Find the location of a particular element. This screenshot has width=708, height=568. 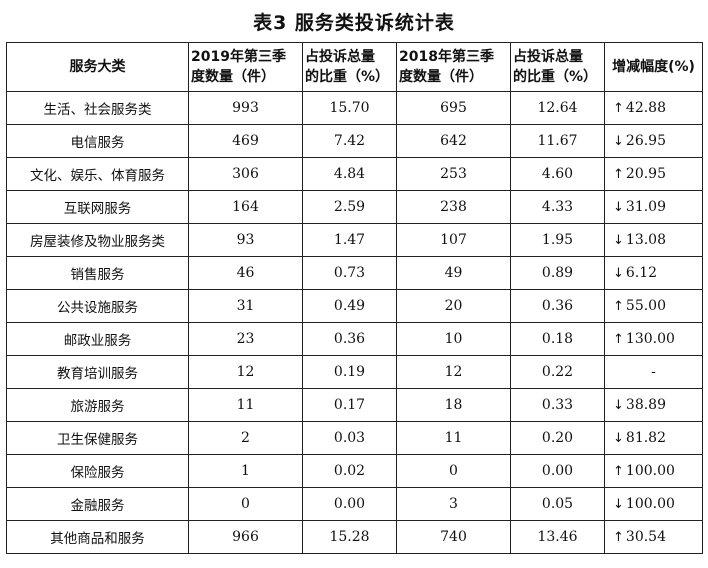

share-2018-cell: 0.33 is located at coordinates (557, 405).